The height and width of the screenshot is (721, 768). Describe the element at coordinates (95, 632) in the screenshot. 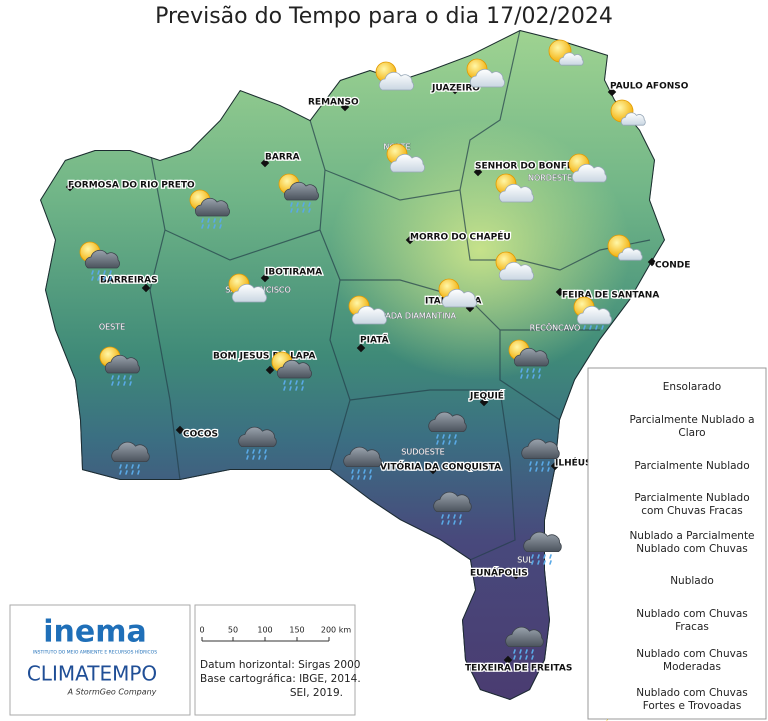

I see `inema-logo: inema` at that location.